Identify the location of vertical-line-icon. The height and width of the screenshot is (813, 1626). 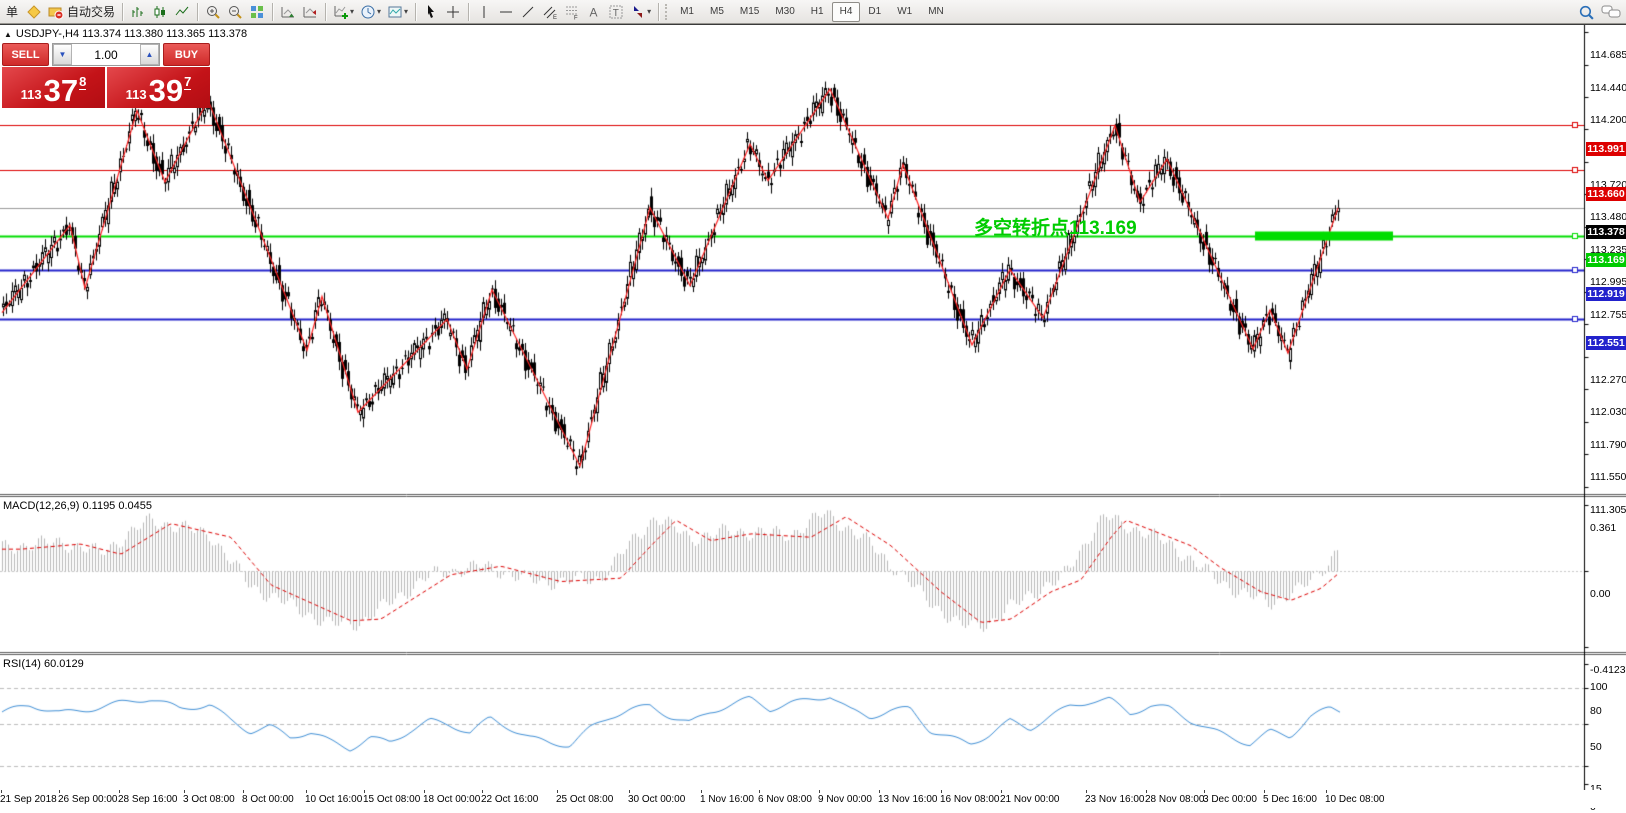
(484, 11).